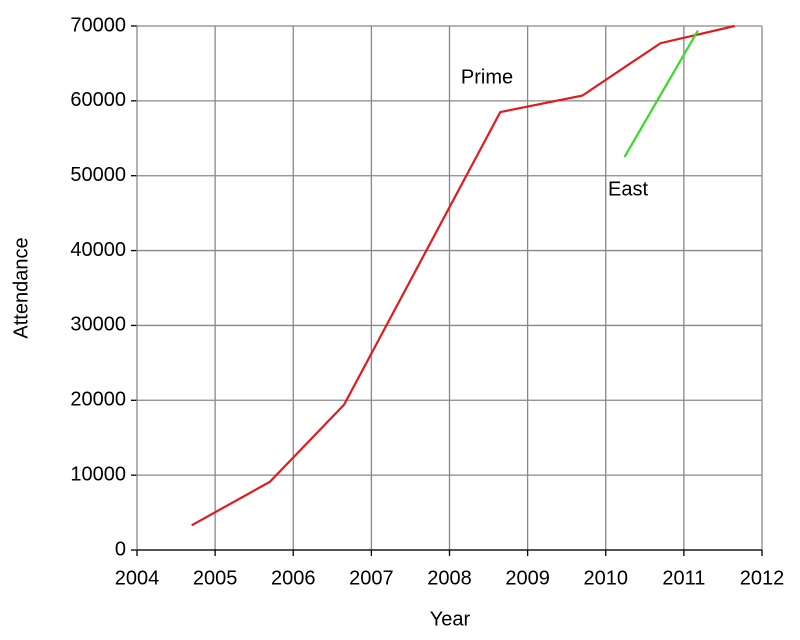 This screenshot has width=800, height=640. I want to click on y-tick-label: 60000, so click(98, 100).